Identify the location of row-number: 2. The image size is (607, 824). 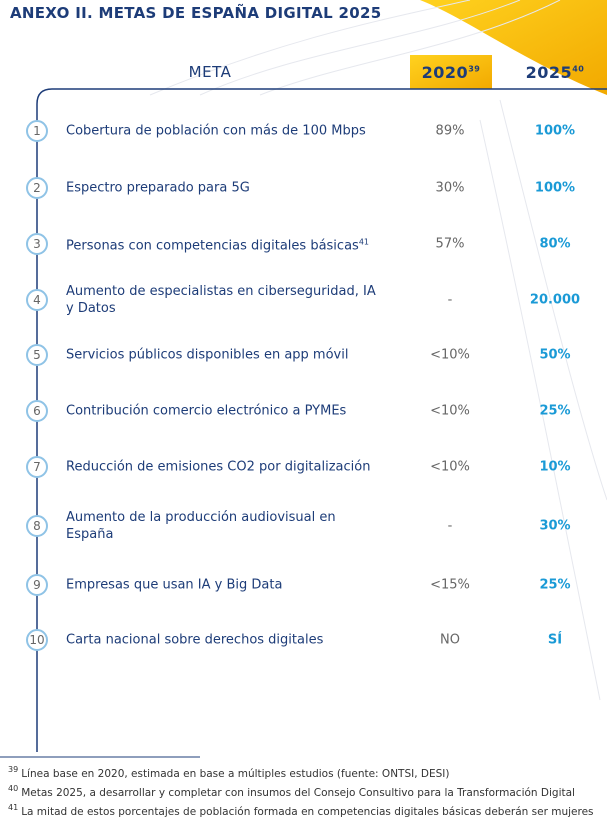
(37, 188).